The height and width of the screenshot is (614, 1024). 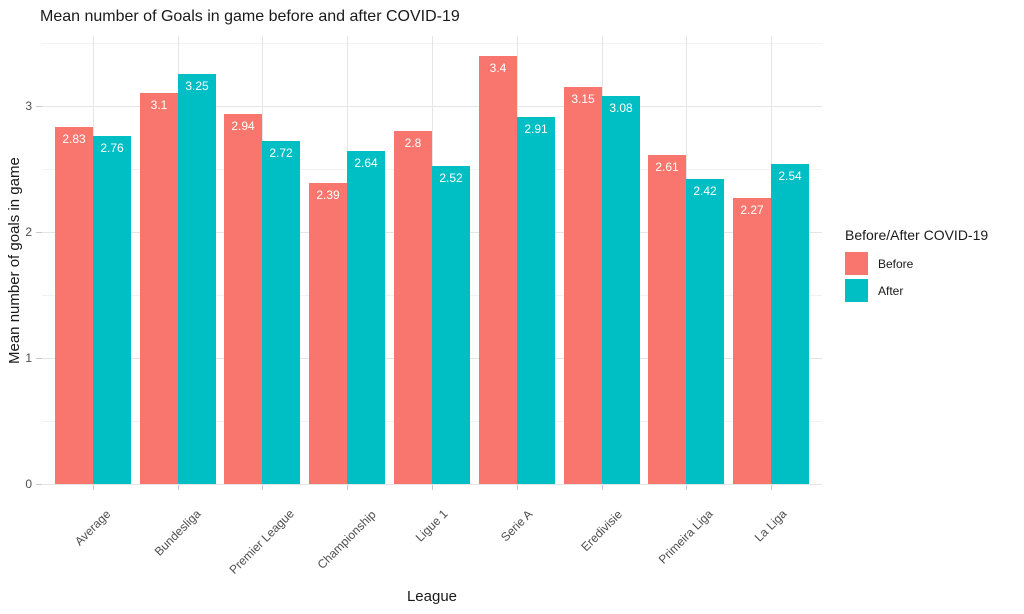 What do you see at coordinates (583, 285) in the screenshot?
I see `bar-before-eredivisie` at bounding box center [583, 285].